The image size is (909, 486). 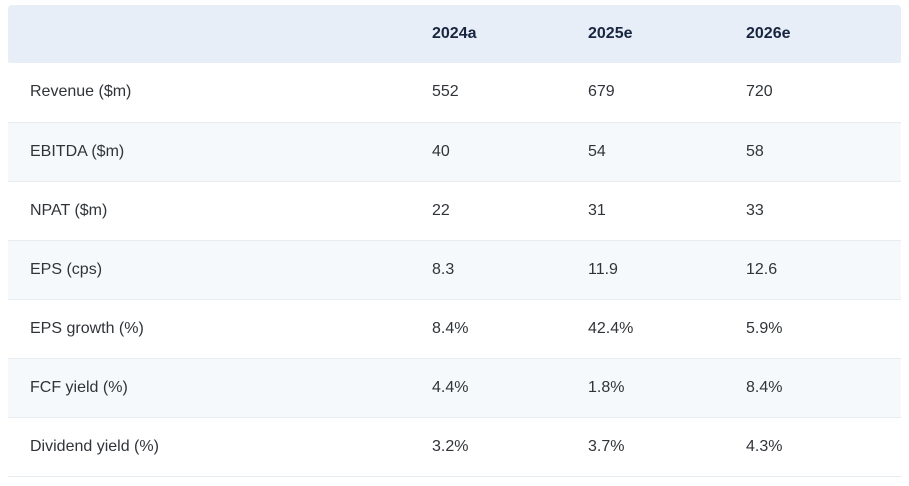 What do you see at coordinates (220, 329) in the screenshot?
I see `row-label: EPS growth (%)` at bounding box center [220, 329].